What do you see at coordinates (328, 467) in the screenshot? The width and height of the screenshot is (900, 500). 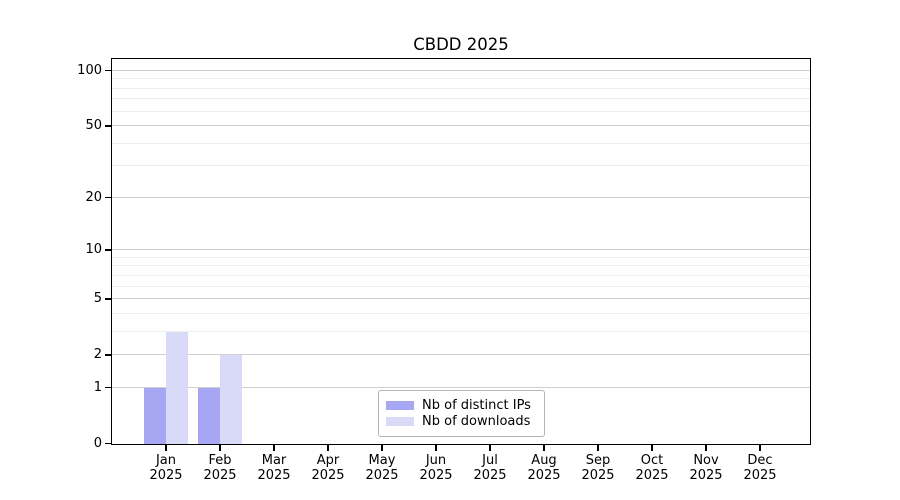 I see `x-tick-label: Apr 2025` at bounding box center [328, 467].